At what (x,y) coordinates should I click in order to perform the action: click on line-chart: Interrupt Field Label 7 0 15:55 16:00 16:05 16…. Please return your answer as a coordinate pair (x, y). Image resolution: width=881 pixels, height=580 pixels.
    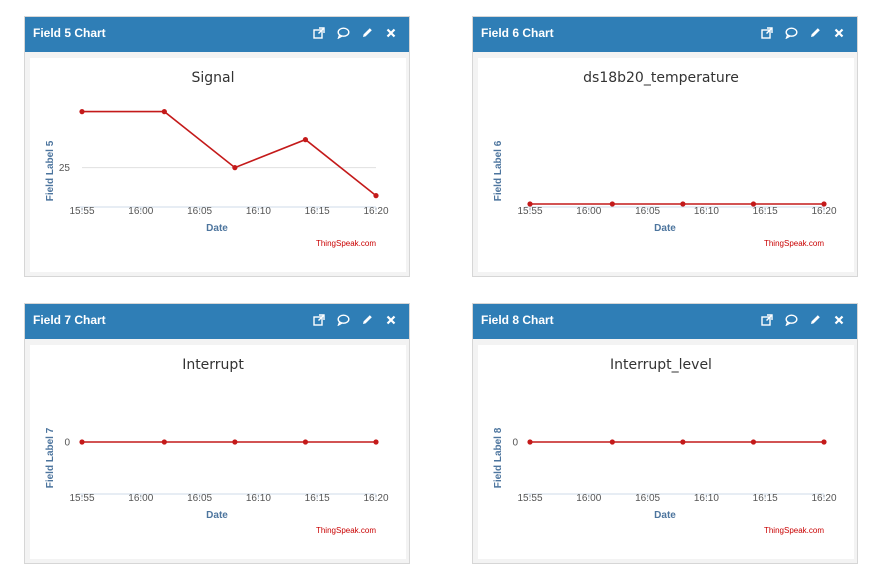
    Looking at the image, I should click on (217, 446).